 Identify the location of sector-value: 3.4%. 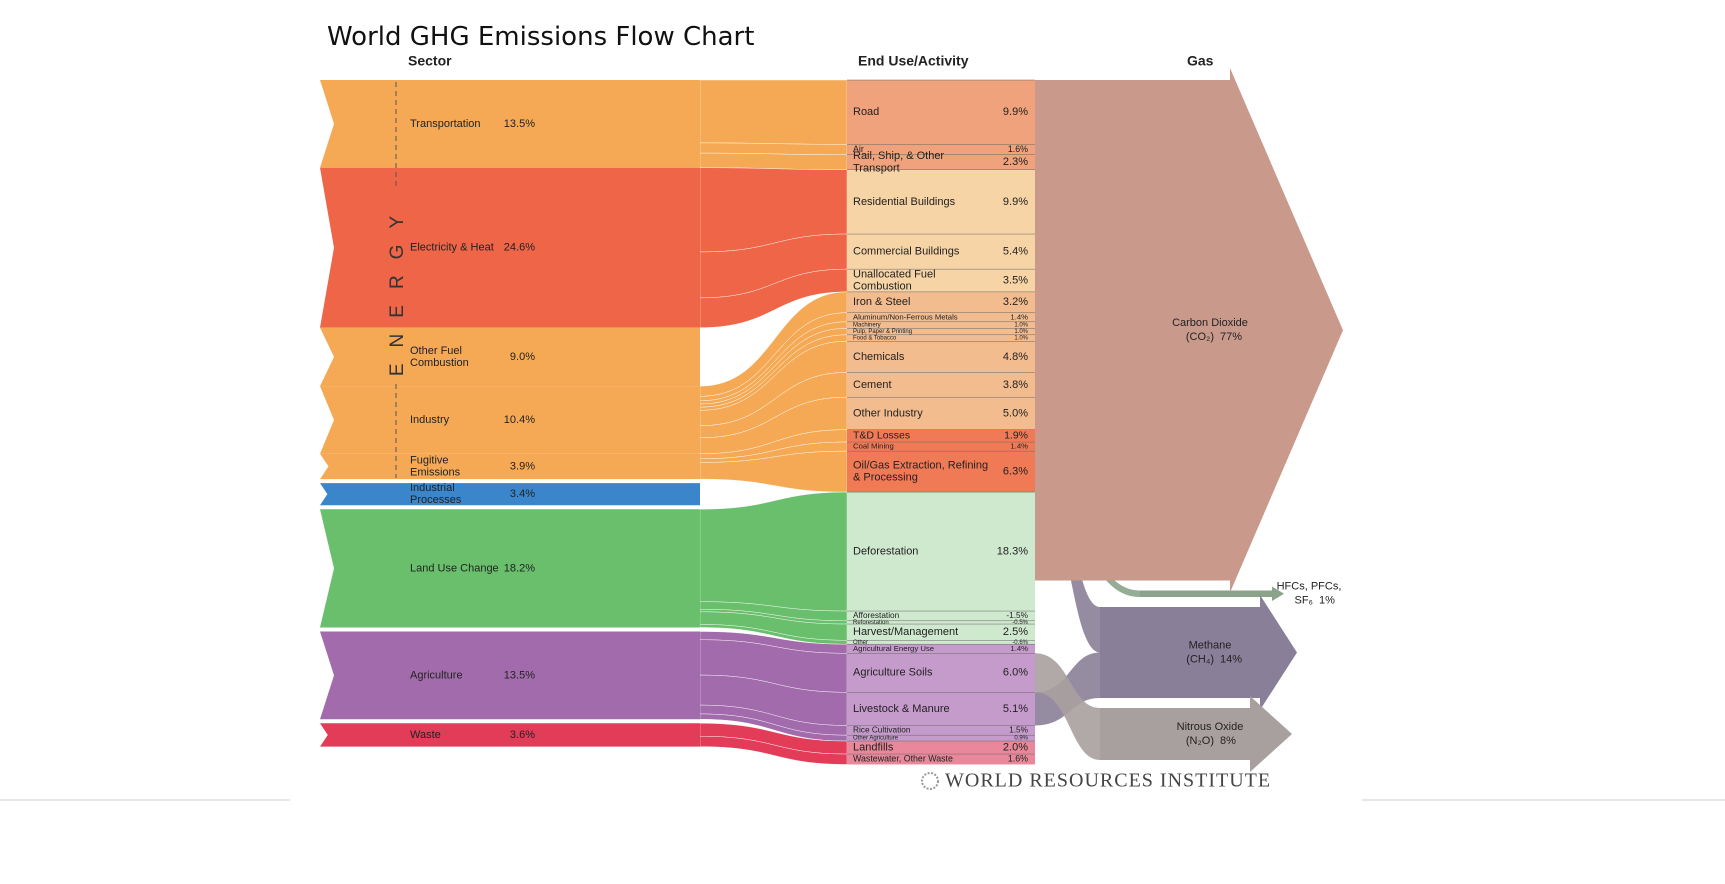
(522, 494).